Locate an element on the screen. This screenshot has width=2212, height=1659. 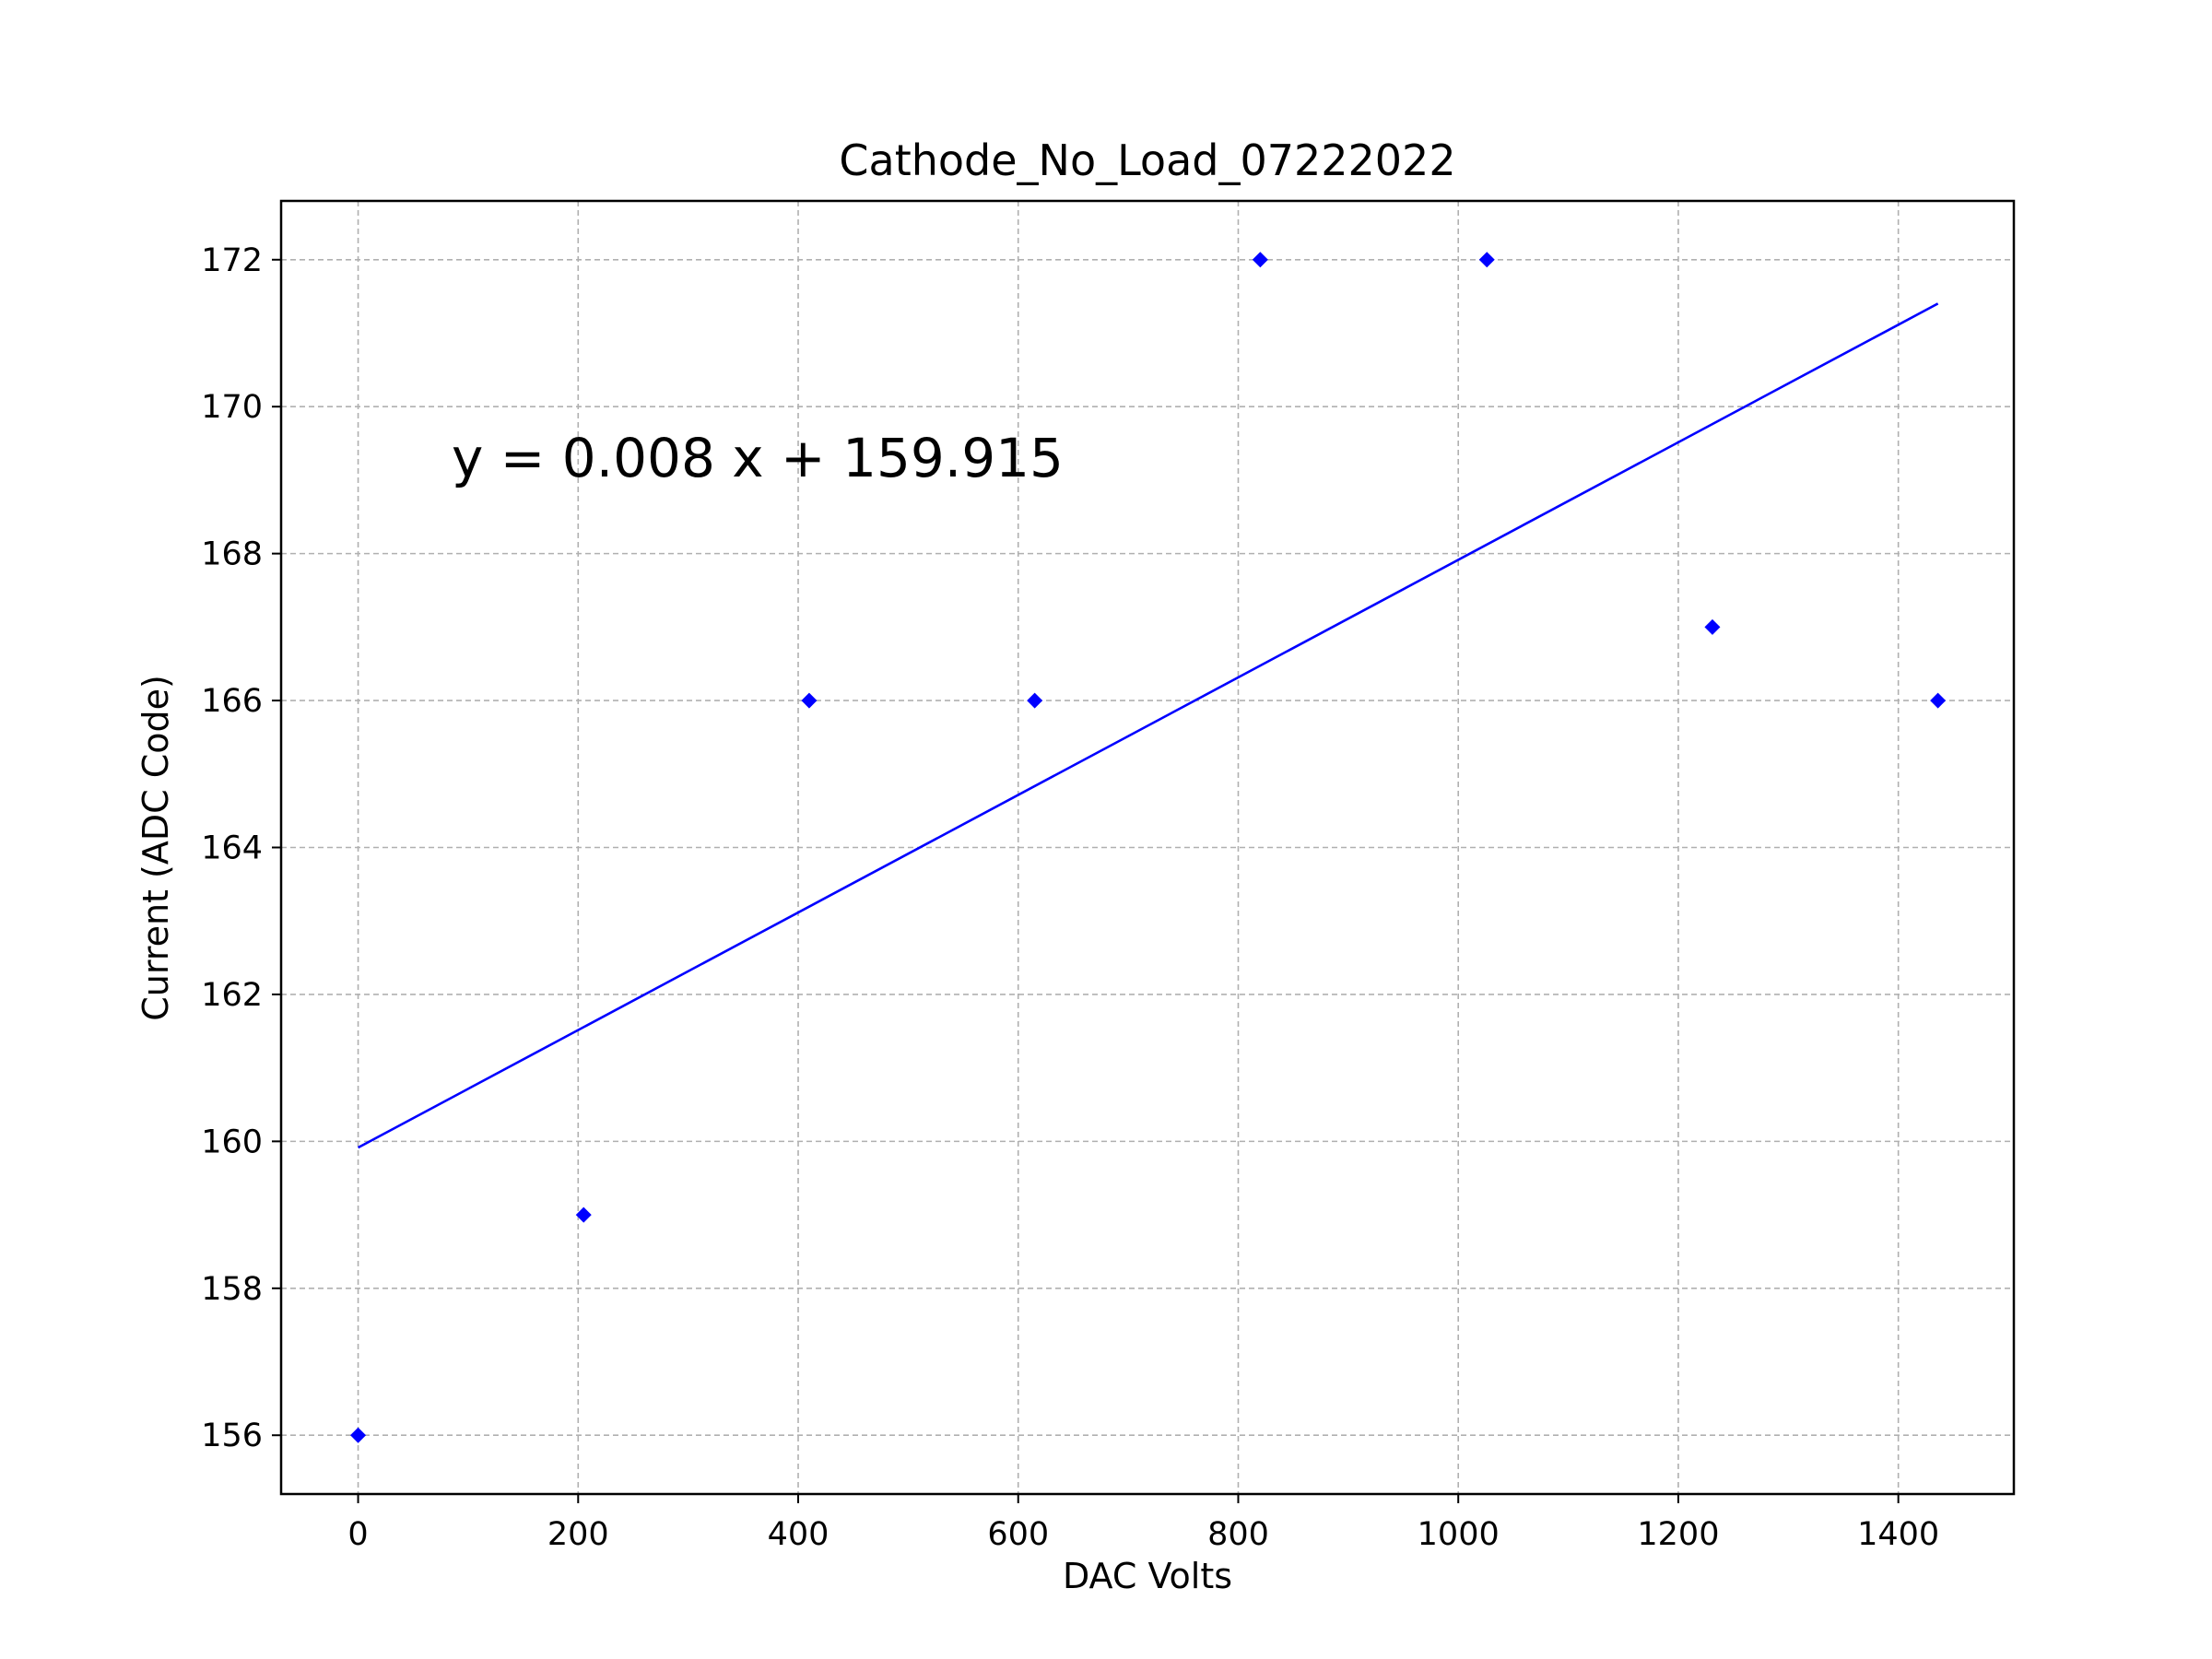
x-tick-label: 1400 is located at coordinates (1898, 1534).